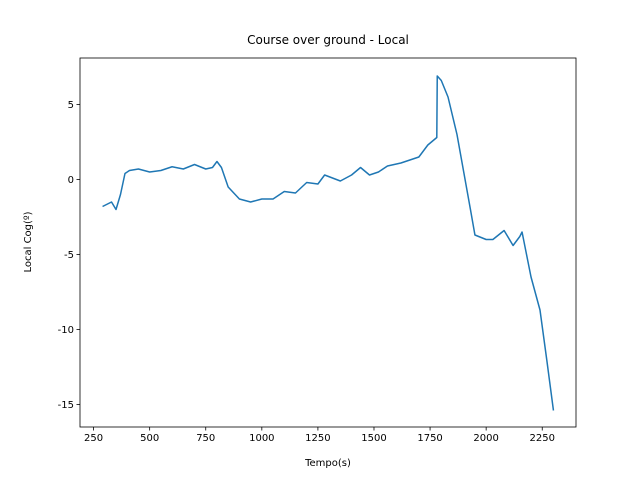 The image size is (640, 480). Describe the element at coordinates (66, 405) in the screenshot. I see `y-tick-label: -15` at that location.